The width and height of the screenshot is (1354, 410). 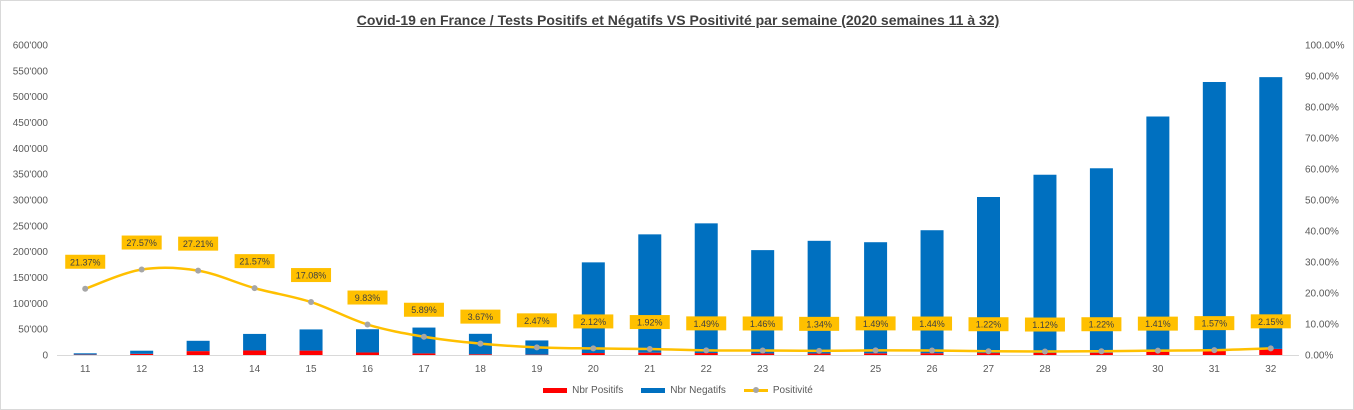 What do you see at coordinates (311, 276) in the screenshot?
I see `data-label: 17.08%` at bounding box center [311, 276].